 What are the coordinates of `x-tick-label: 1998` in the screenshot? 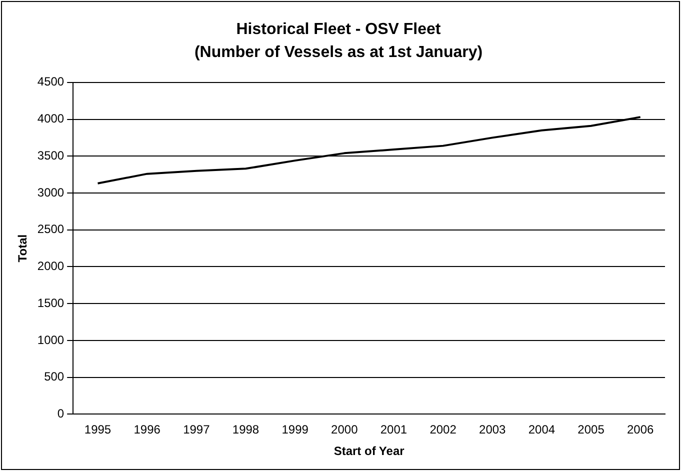 It's located at (246, 429).